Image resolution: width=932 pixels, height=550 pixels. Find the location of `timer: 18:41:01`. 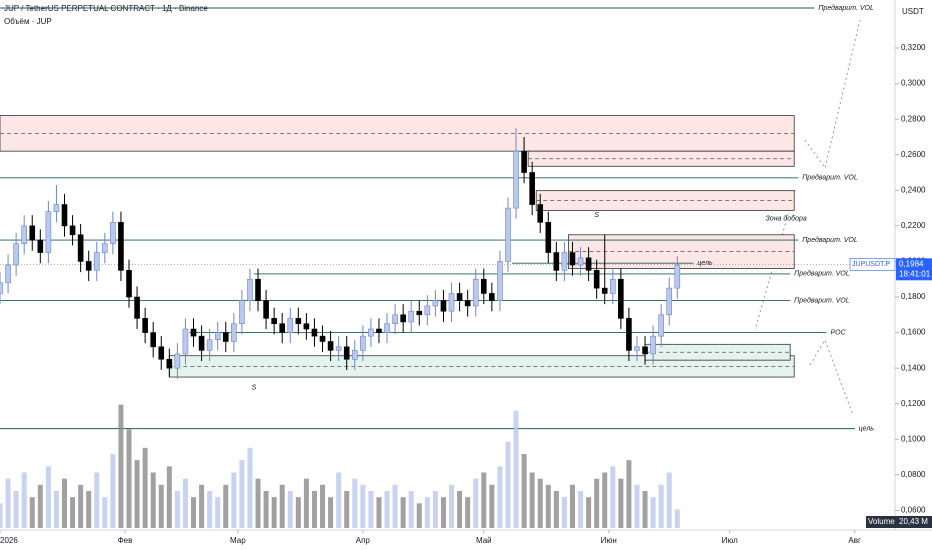

timer: 18:41:01 is located at coordinates (915, 273).